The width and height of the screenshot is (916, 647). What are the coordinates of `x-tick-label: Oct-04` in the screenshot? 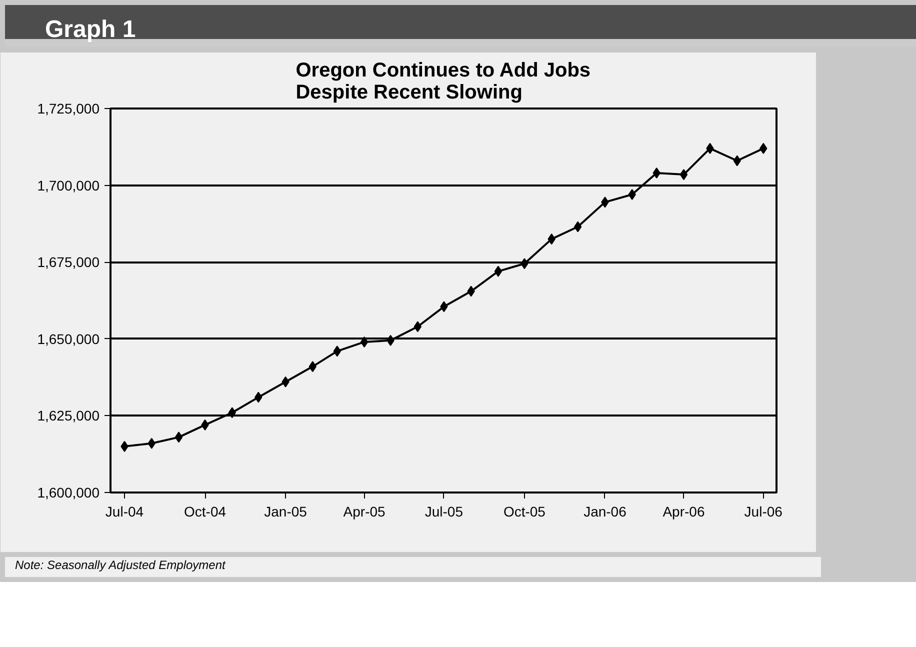 It's located at (205, 512).